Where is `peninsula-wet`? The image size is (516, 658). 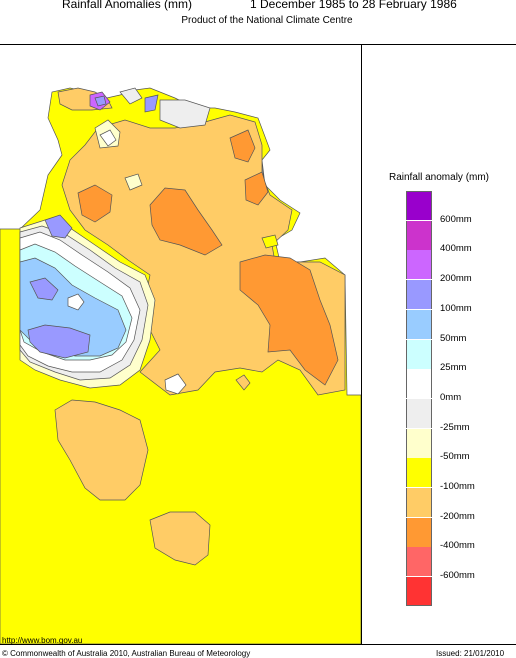 peninsula-wet is located at coordinates (151, 103).